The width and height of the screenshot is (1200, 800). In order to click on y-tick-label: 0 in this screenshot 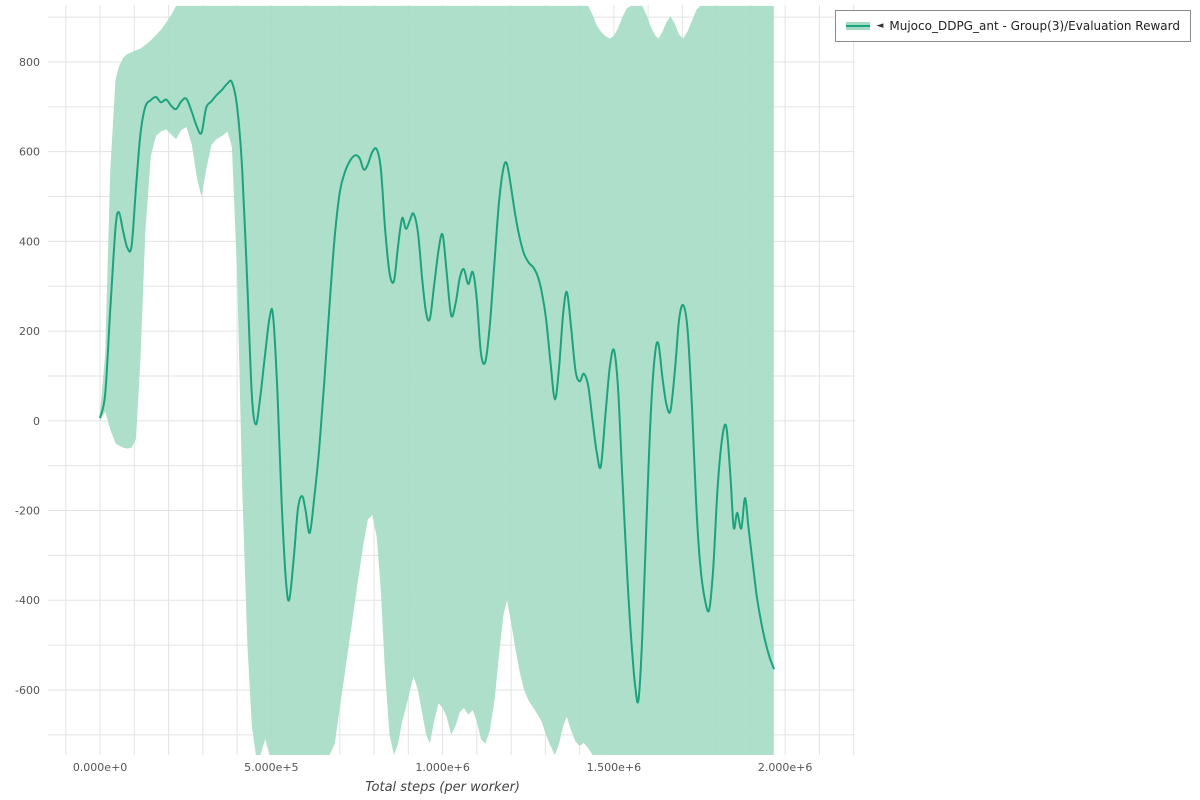, I will do `click(36, 421)`.